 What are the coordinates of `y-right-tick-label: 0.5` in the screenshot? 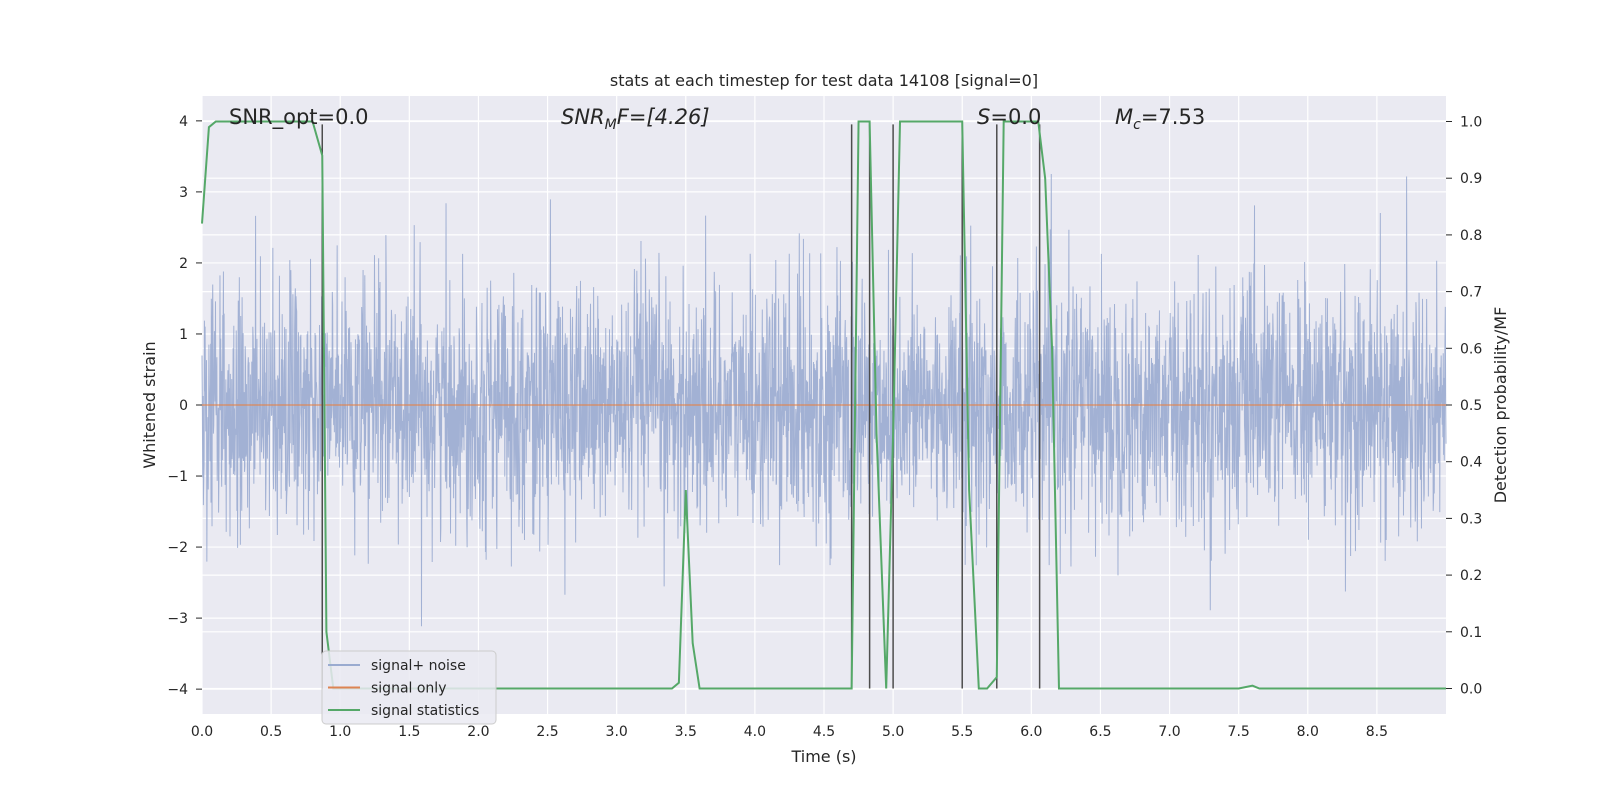 It's located at (1471, 406).